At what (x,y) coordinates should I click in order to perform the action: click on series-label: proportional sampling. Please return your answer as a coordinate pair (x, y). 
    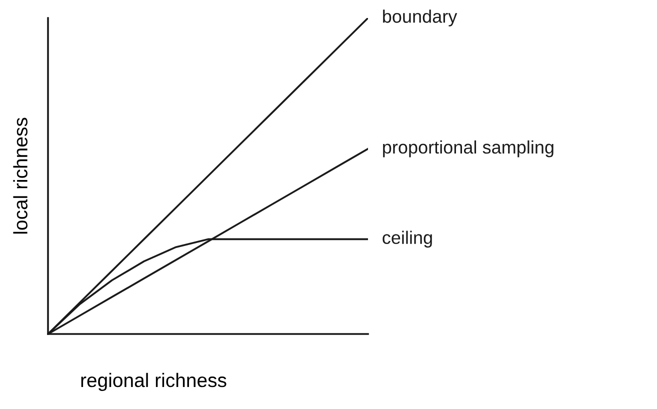
    Looking at the image, I should click on (468, 149).